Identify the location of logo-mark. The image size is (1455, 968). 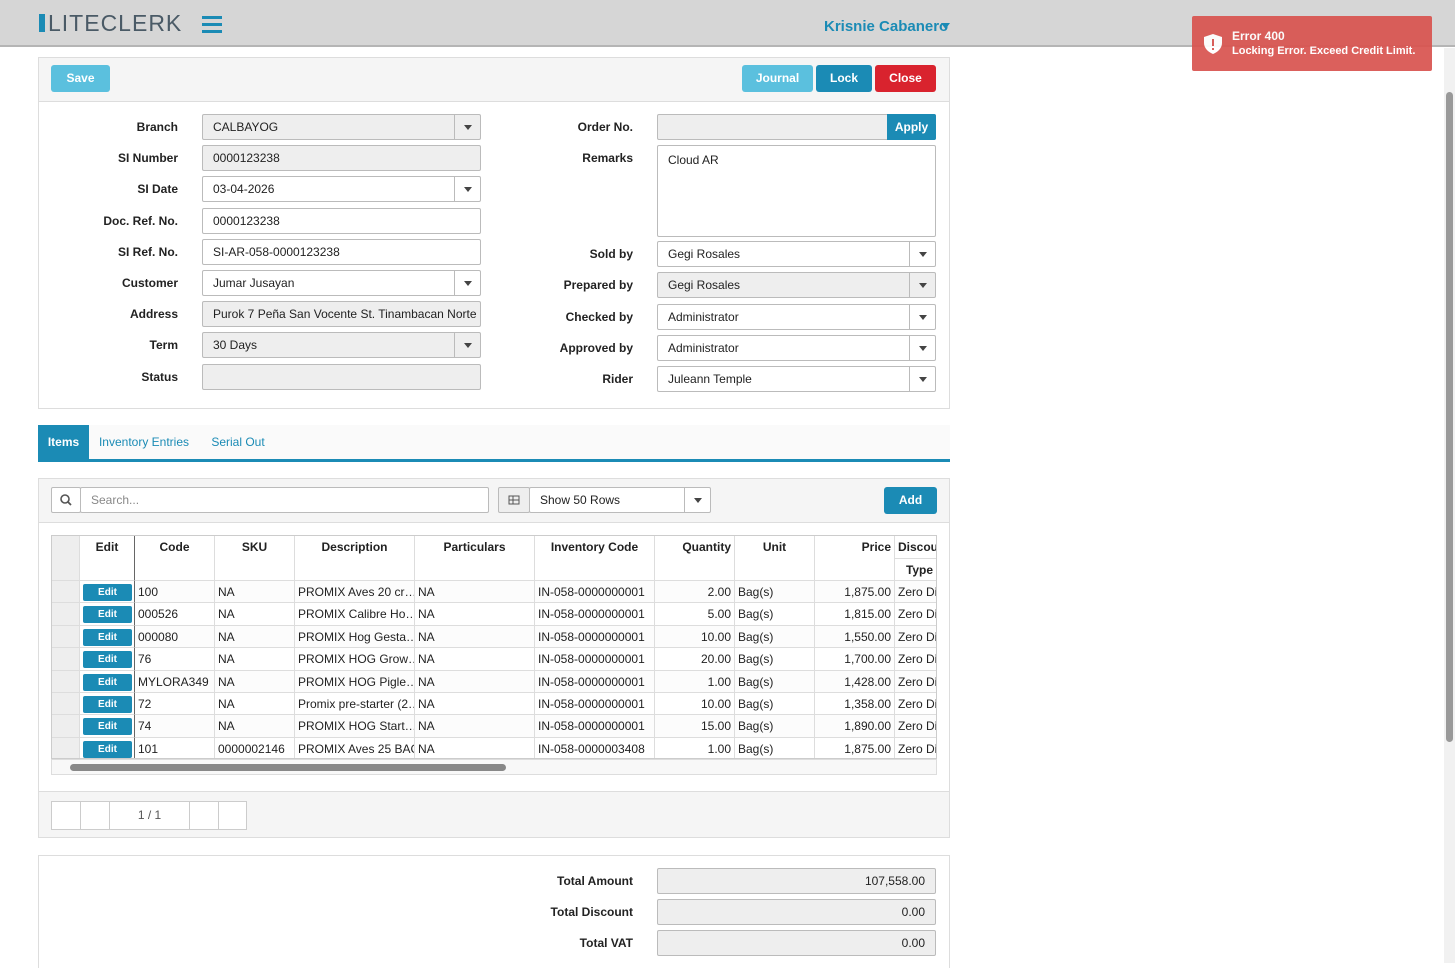
(42, 23).